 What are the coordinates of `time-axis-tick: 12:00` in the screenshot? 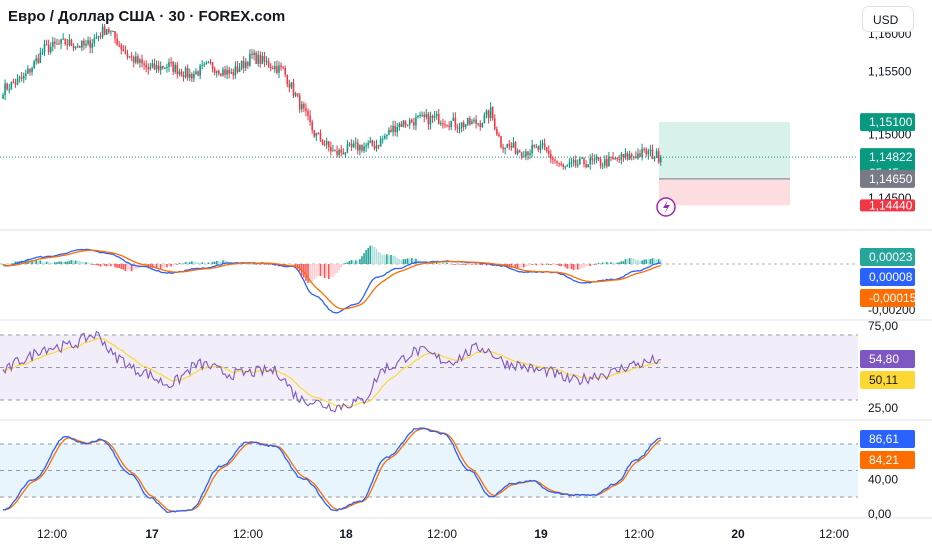 It's located at (248, 534).